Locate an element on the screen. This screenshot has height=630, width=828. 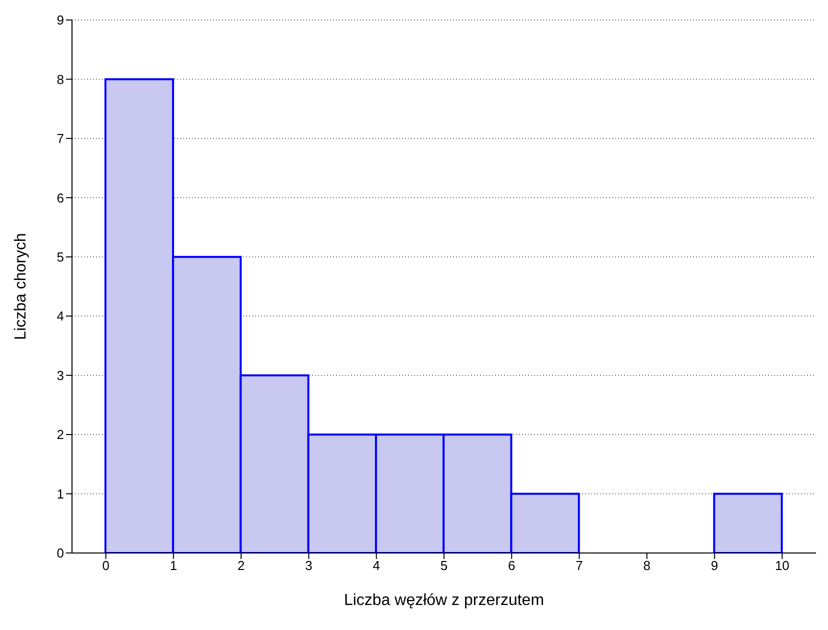
x-tick-label: 7 is located at coordinates (579, 566).